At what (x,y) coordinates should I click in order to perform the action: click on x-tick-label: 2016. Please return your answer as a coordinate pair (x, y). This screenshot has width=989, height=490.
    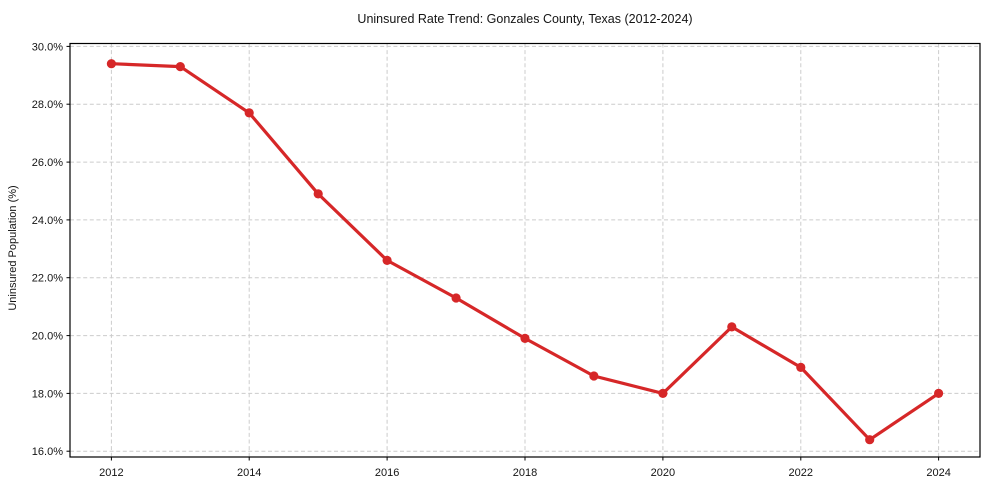
    Looking at the image, I should click on (387, 473).